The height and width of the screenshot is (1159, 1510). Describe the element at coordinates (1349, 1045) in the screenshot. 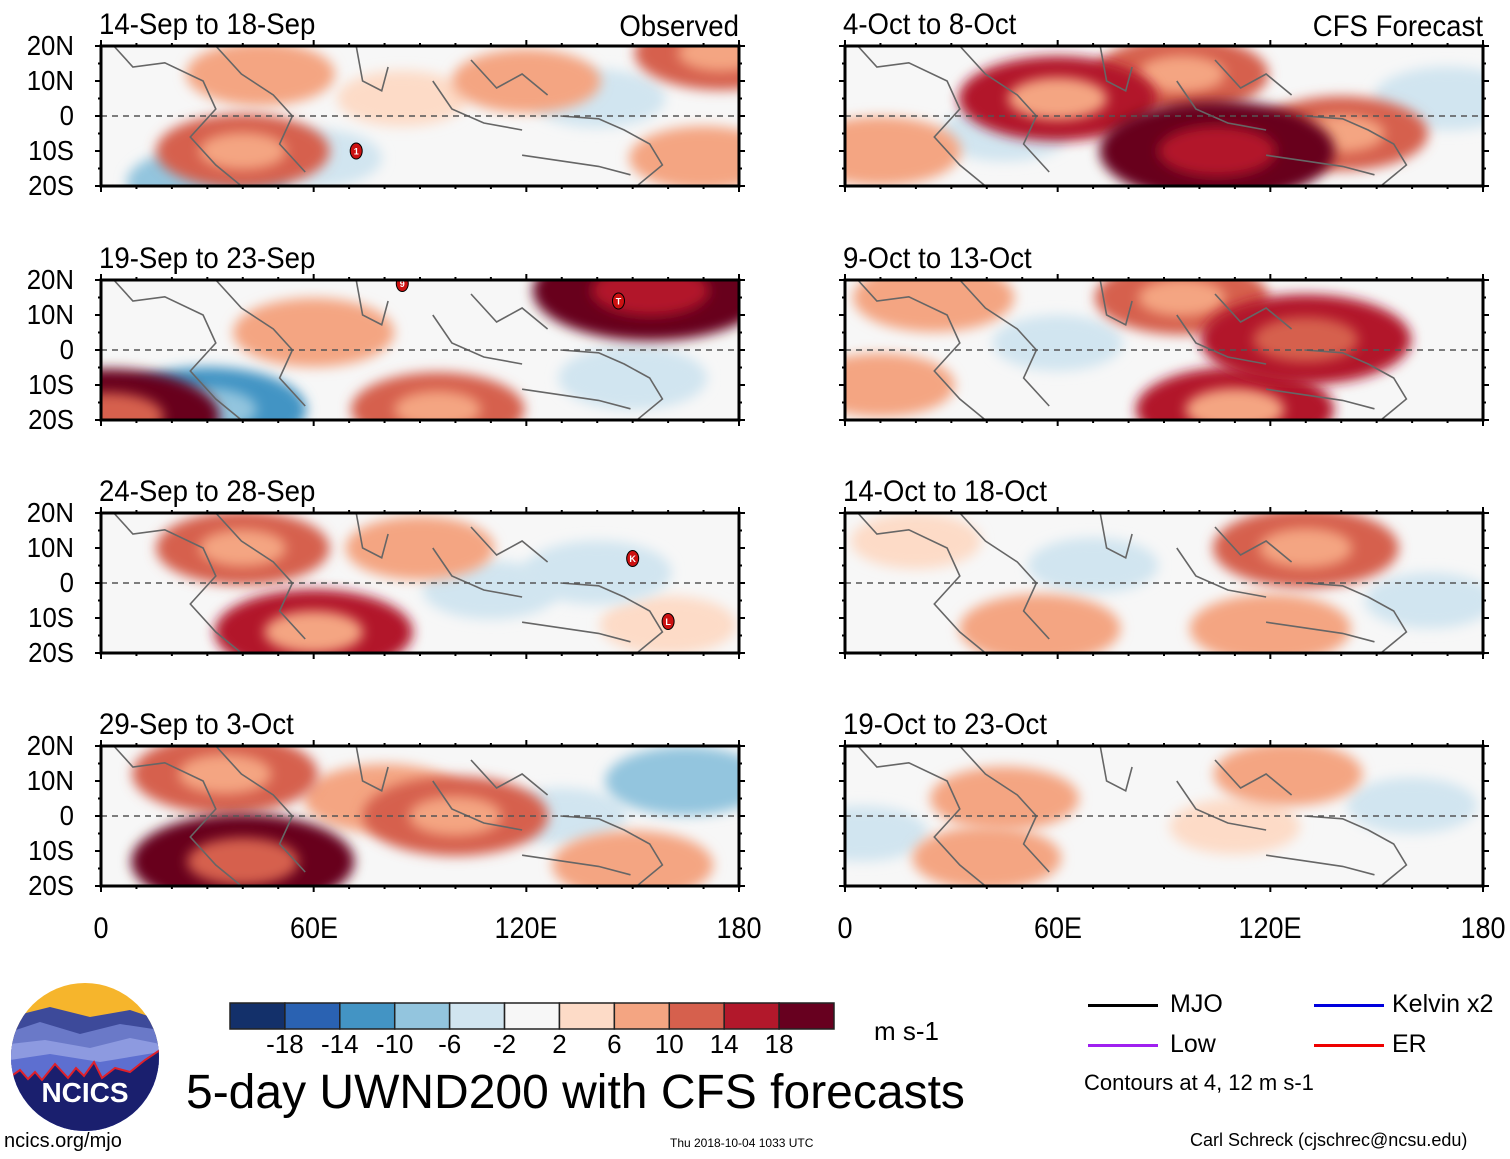

I see `legend-line-er` at that location.